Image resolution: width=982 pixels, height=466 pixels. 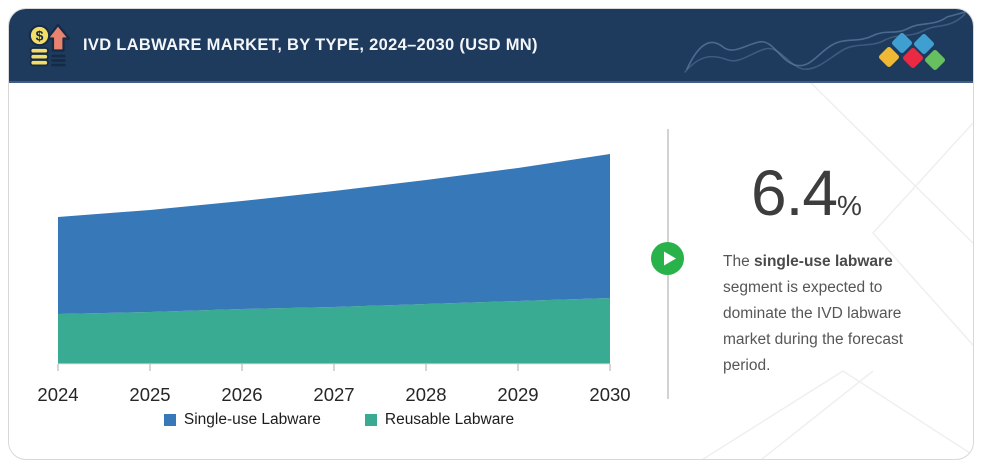 I want to click on legend-label: Reusable Labware, so click(x=449, y=419).